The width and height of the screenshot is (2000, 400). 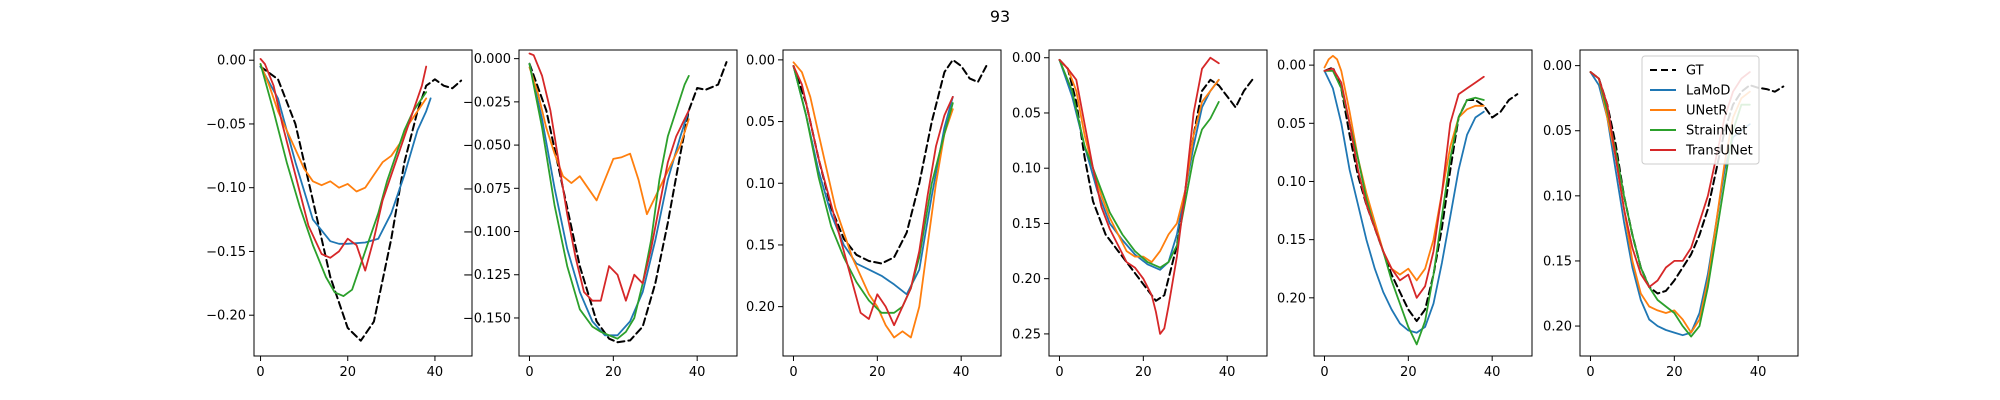 What do you see at coordinates (487, 318) in the screenshot?
I see `y-tick-label: −0.150` at bounding box center [487, 318].